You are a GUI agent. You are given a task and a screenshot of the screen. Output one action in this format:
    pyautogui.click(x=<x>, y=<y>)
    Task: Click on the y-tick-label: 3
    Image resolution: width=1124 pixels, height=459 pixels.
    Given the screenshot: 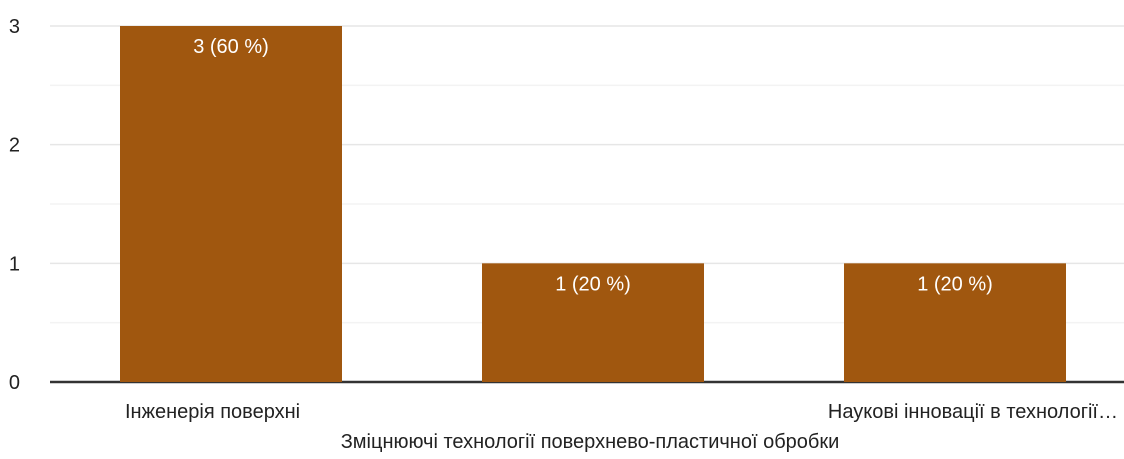 What is the action you would take?
    pyautogui.click(x=14, y=27)
    